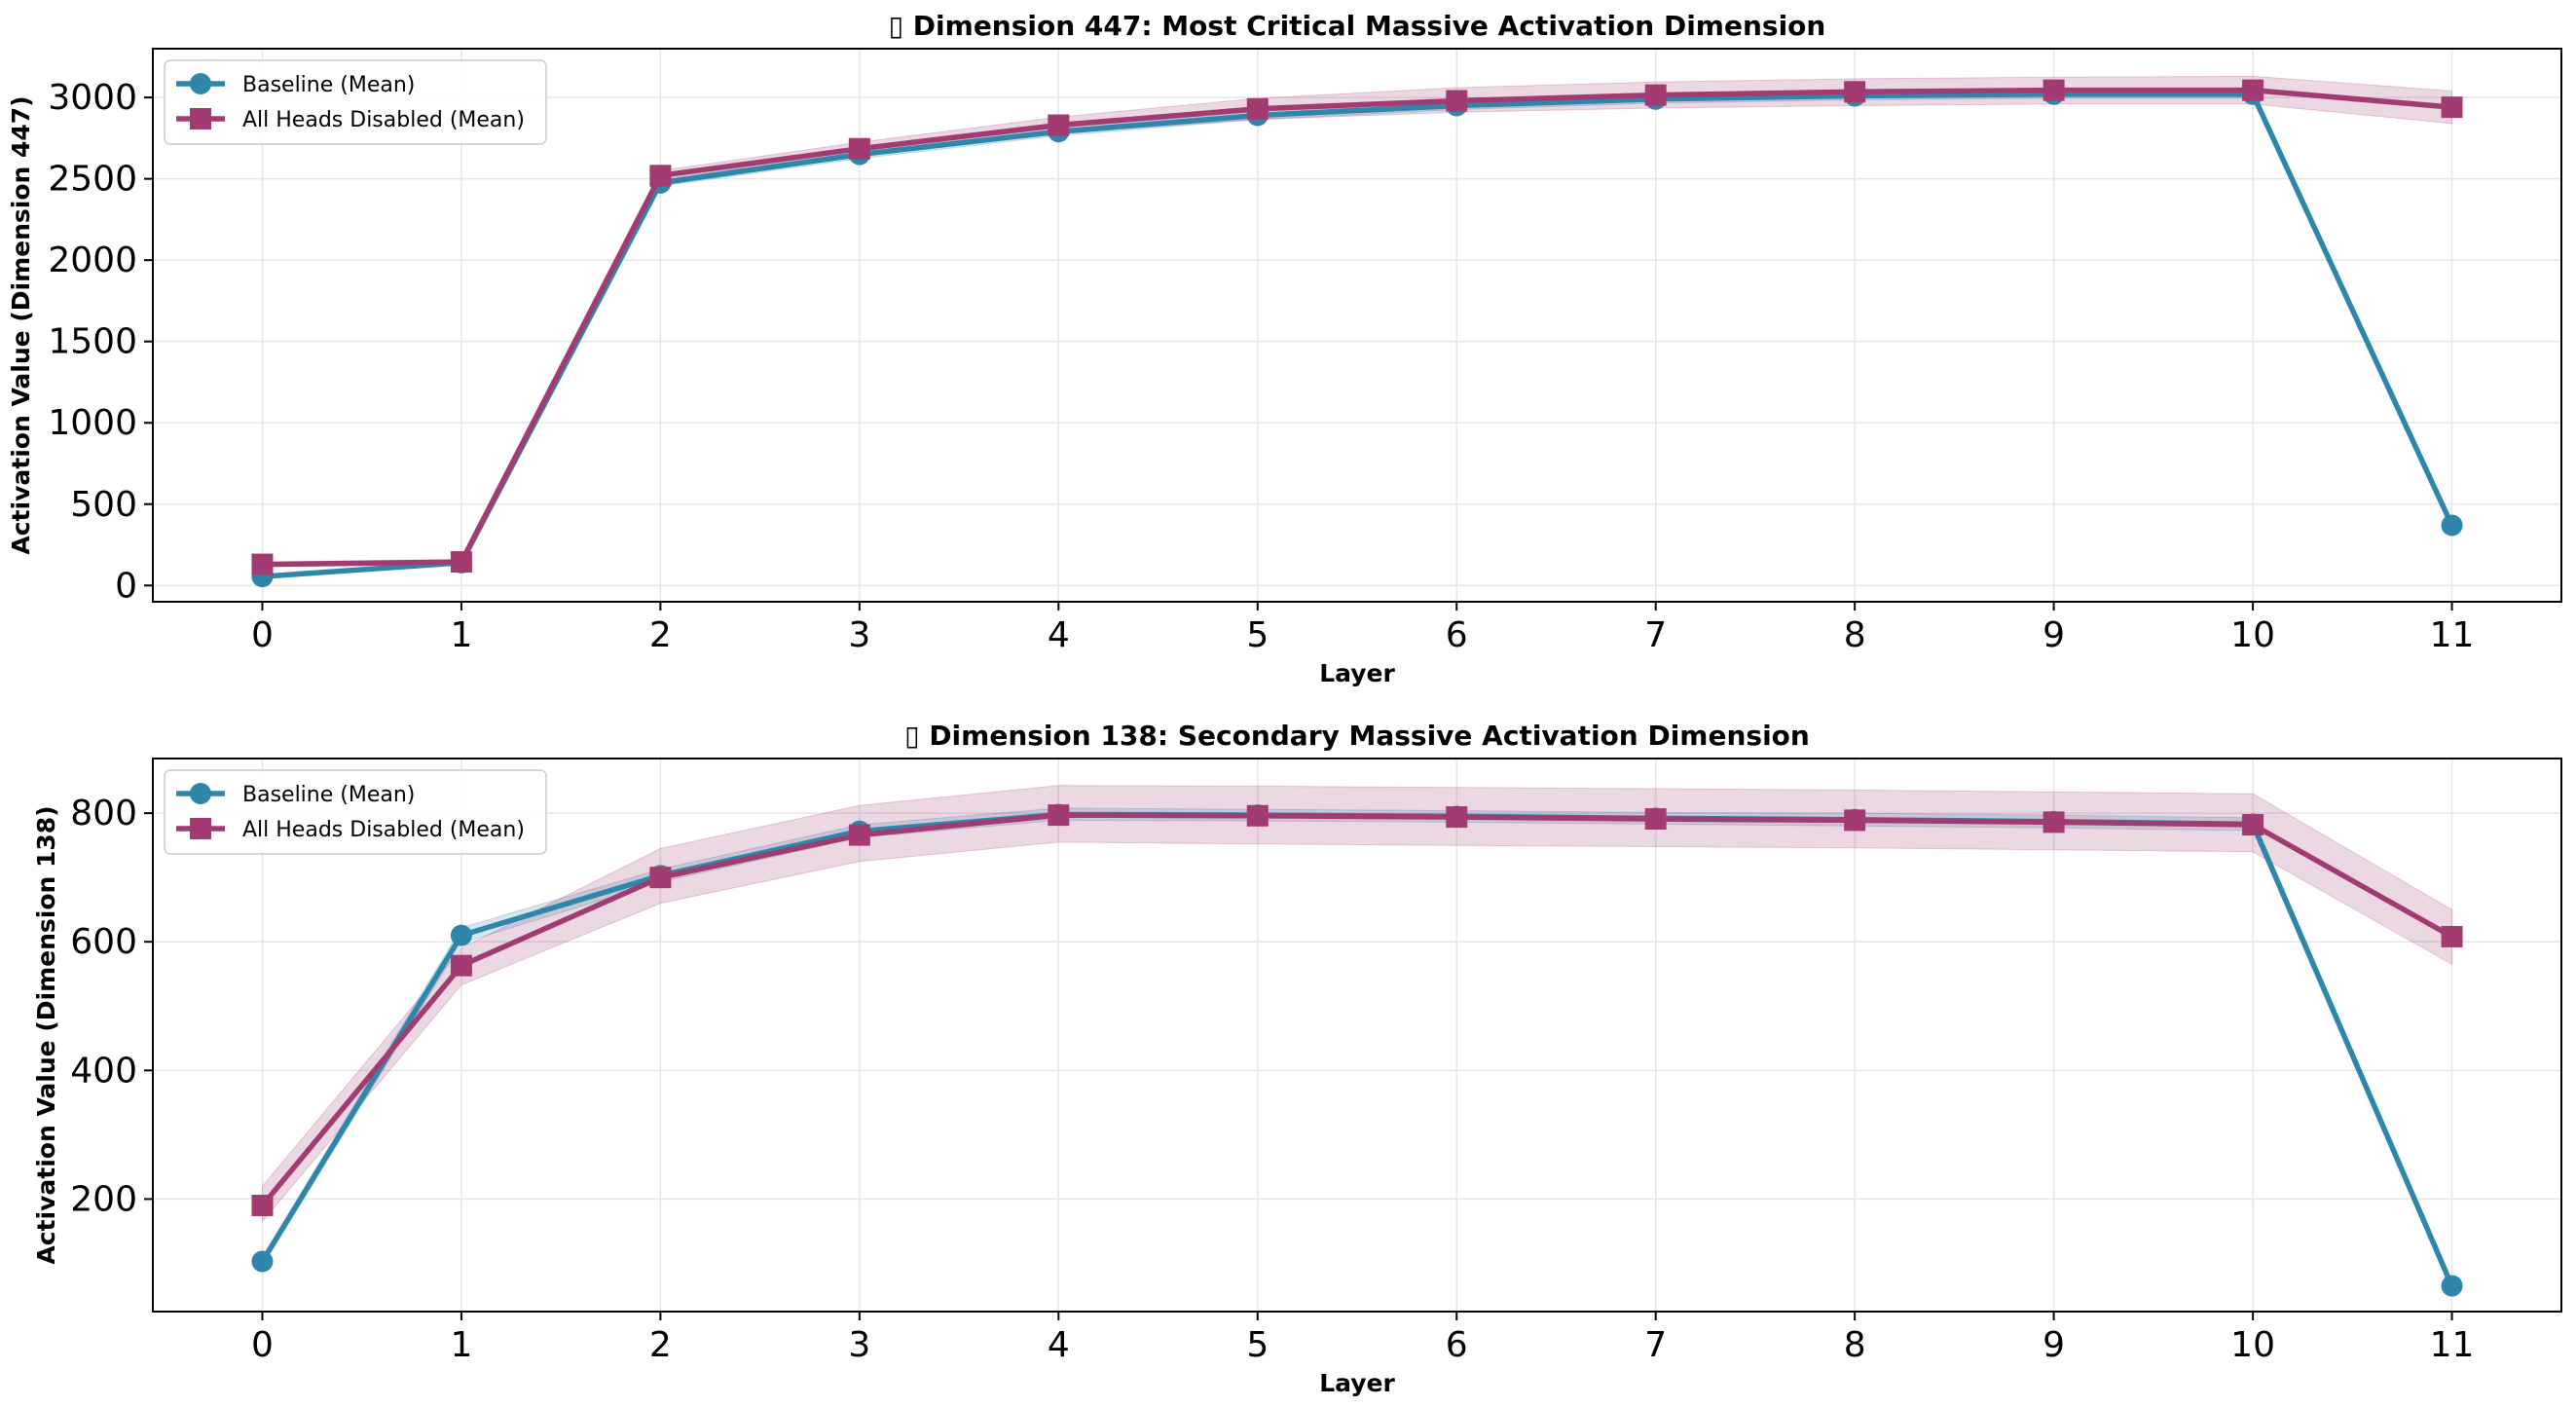 This screenshot has height=1407, width=2576. I want to click on y-tick-label: 600, so click(103, 942).